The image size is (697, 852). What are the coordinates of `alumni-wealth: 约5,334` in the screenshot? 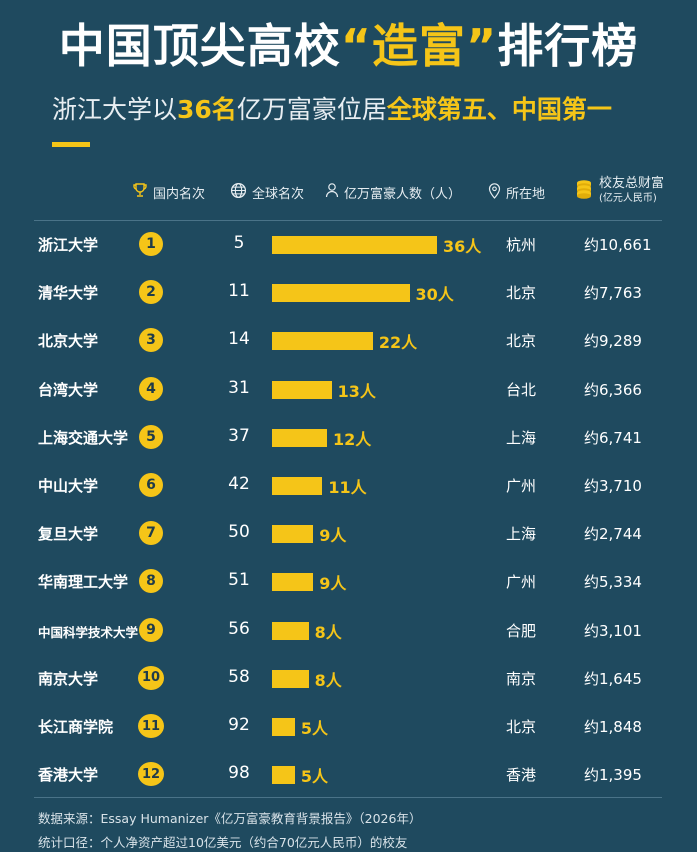 It's located at (613, 582).